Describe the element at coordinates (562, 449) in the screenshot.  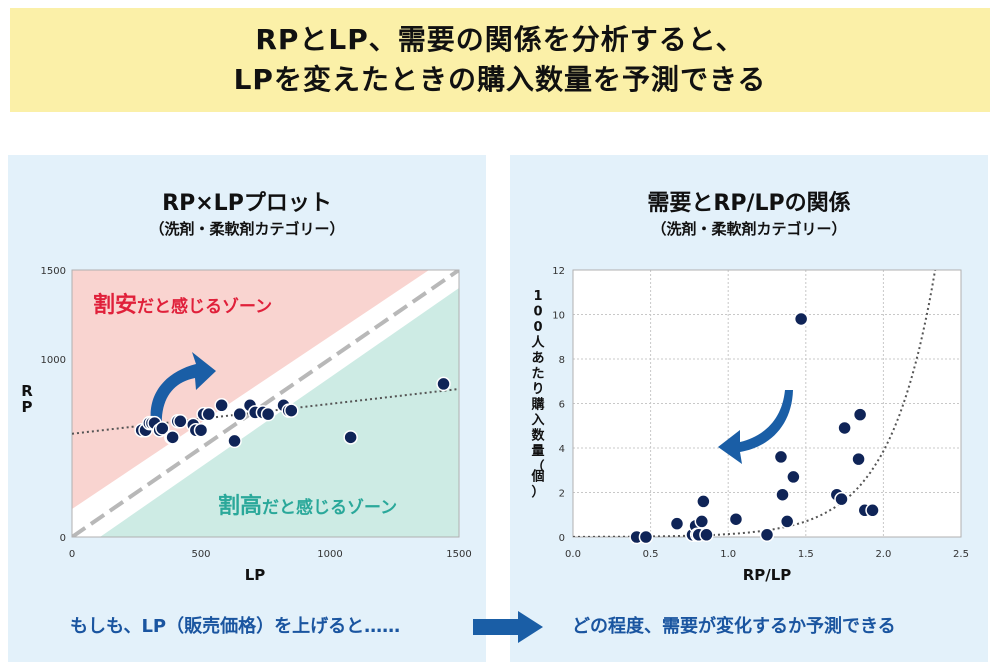
I see `y-tick-label: 4` at that location.